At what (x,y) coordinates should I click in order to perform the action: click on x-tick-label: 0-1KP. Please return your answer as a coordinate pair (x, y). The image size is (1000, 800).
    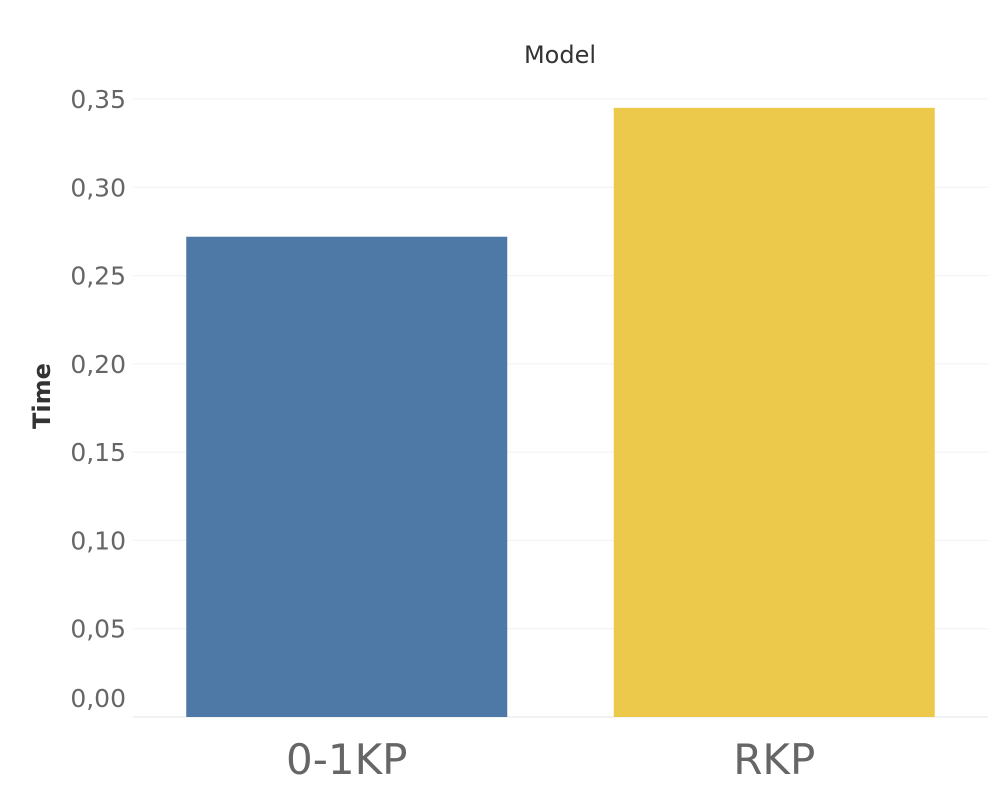
    Looking at the image, I should click on (346, 759).